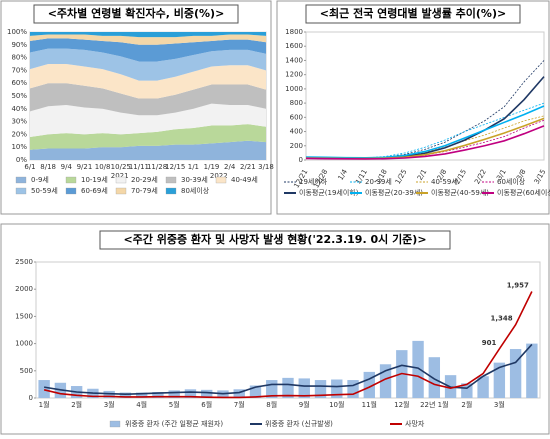 The image size is (550, 439). What do you see at coordinates (422, 175) in the screenshot?
I see `x-tick-label: 2/1` at bounding box center [422, 175].